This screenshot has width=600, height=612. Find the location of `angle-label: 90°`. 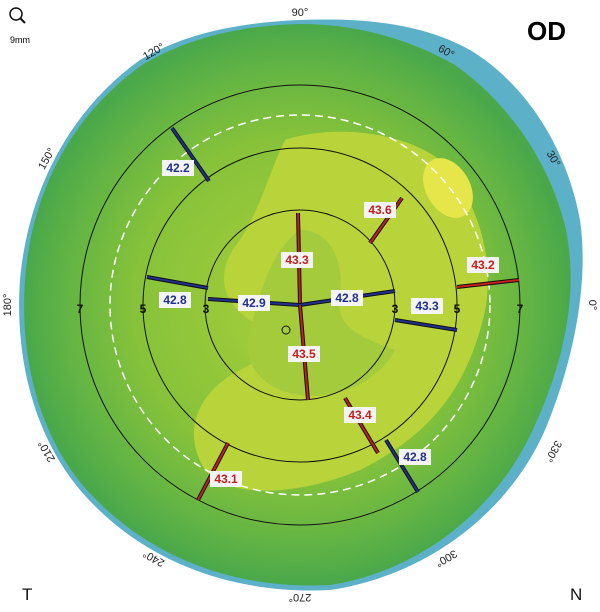

angle-label: 90° is located at coordinates (300, 13).